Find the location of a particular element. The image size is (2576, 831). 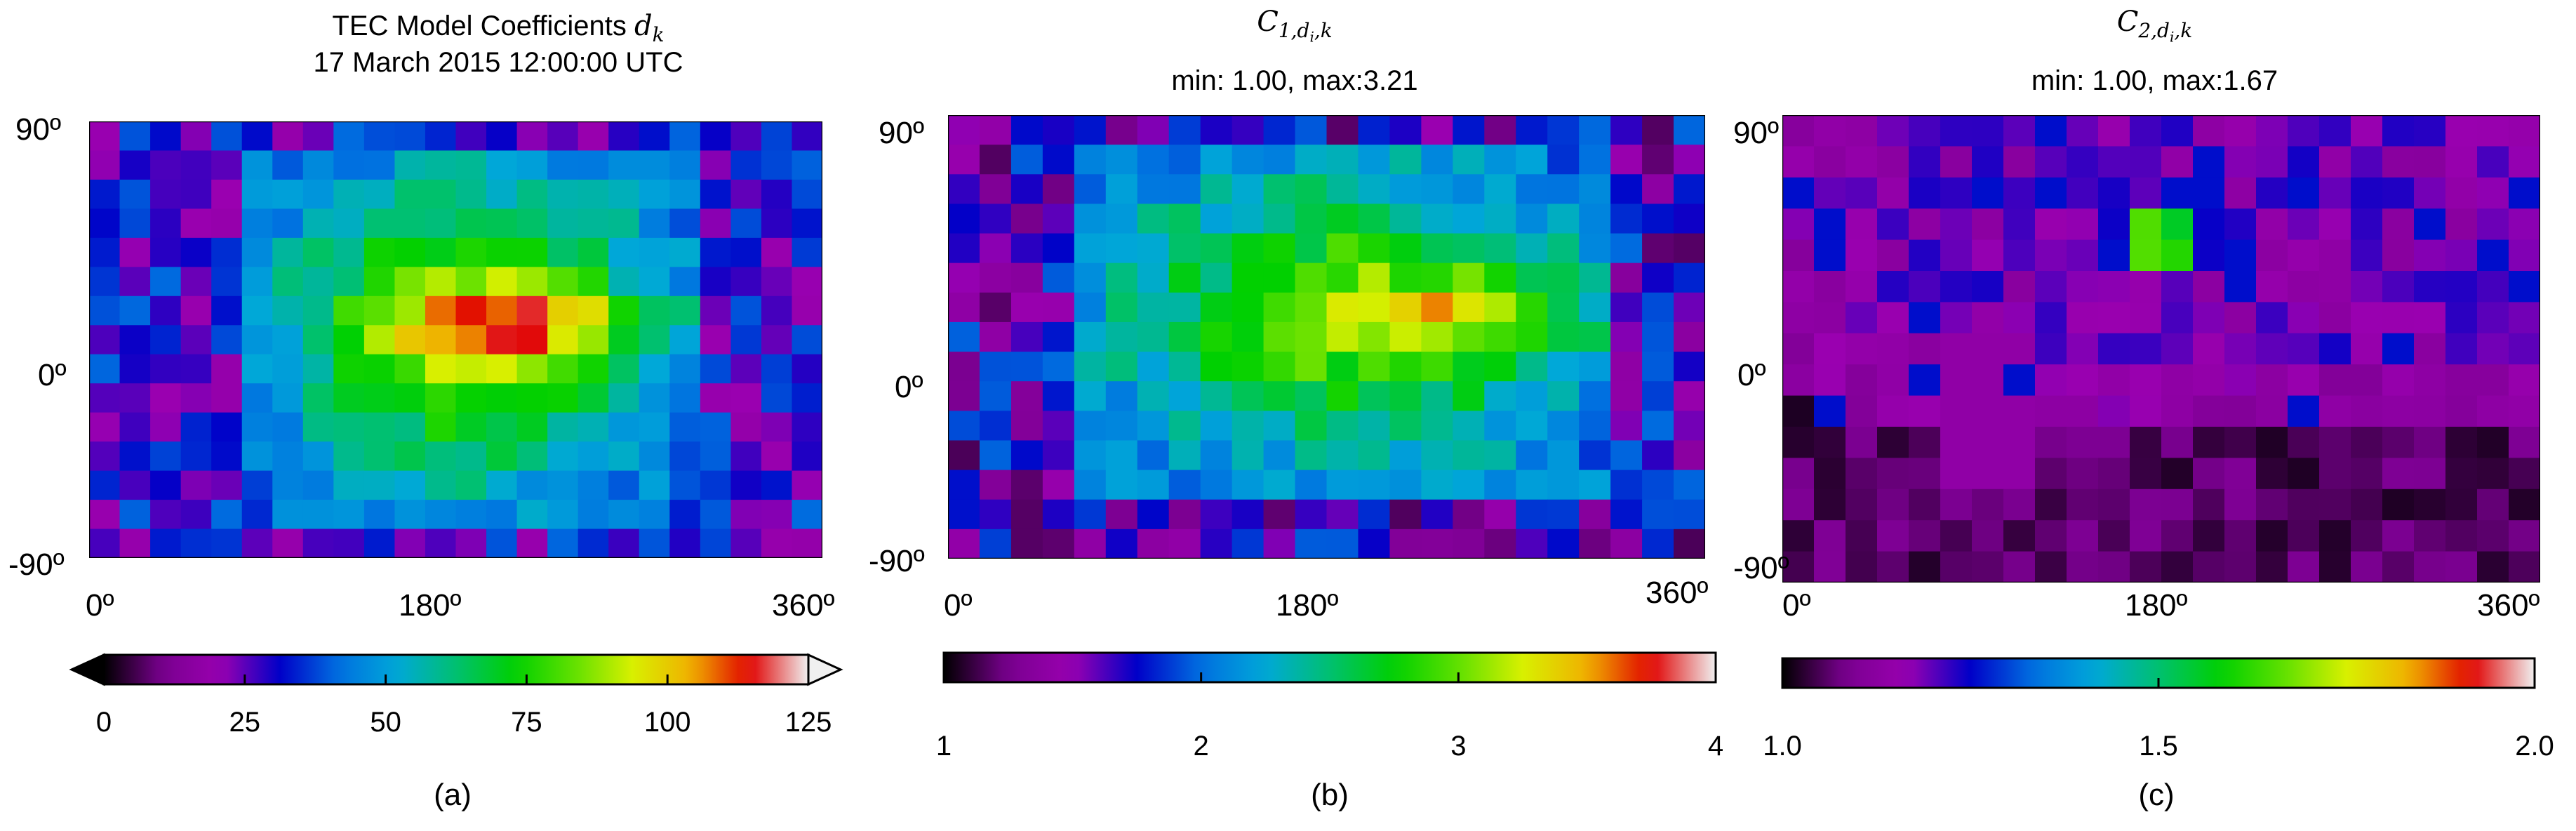

panel-a-title-text: TEC Model Coefficients is located at coordinates (479, 26).